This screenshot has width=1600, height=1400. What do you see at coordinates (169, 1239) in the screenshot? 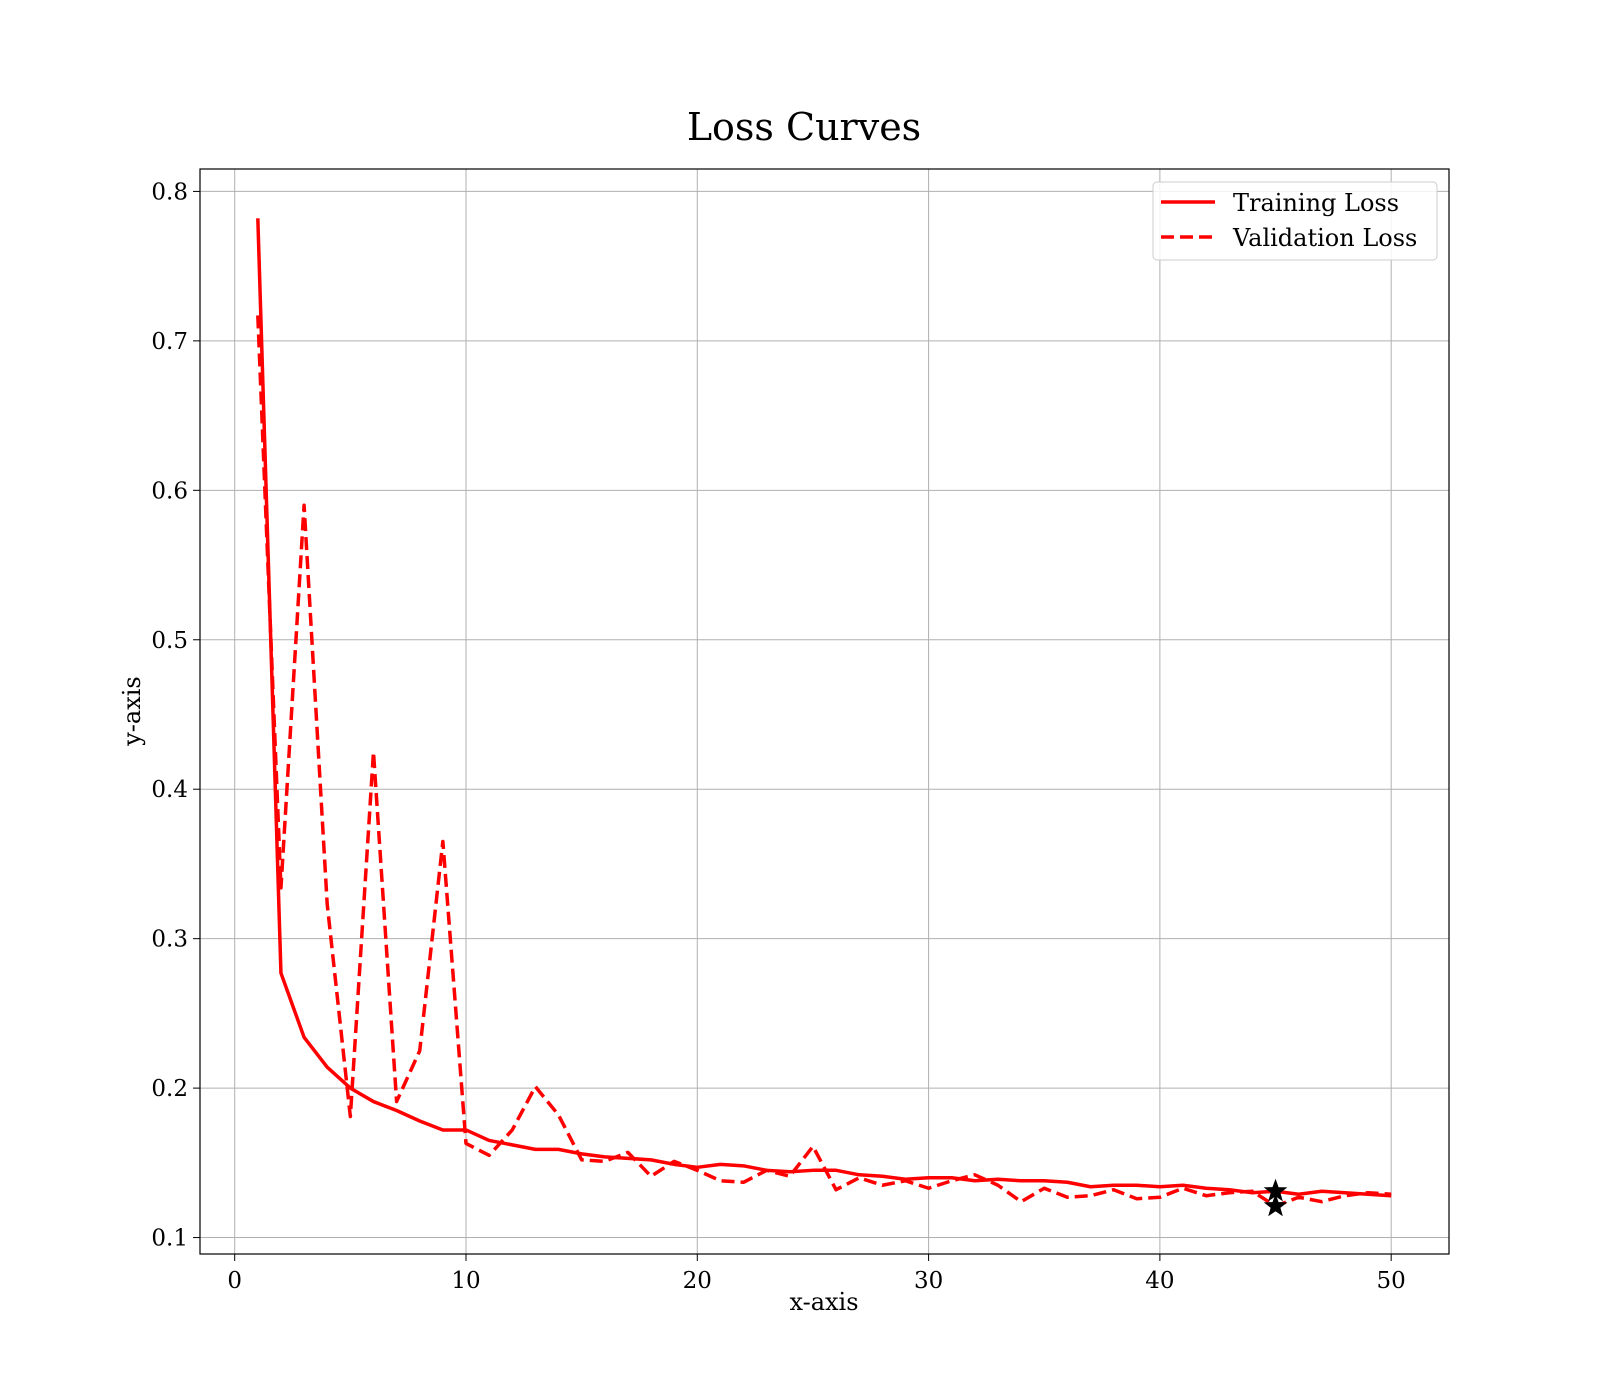
I see `y-tick-label: 0.1` at bounding box center [169, 1239].